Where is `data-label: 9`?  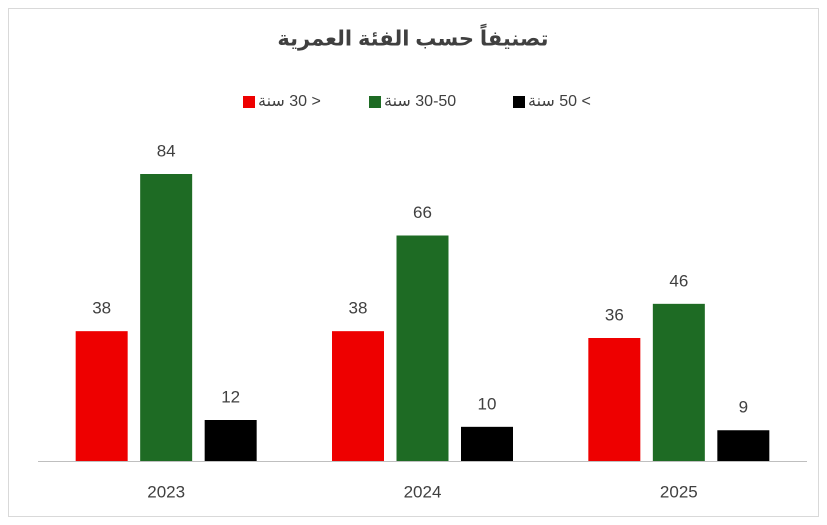 data-label: 9 is located at coordinates (743, 407).